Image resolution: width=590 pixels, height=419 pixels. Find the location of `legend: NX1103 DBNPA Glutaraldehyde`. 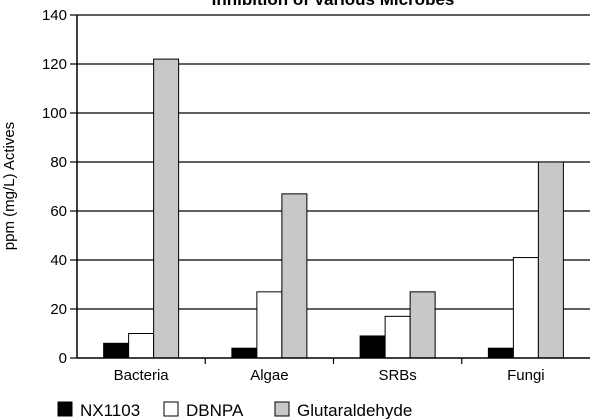

legend: NX1103 DBNPA Glutaraldehyde is located at coordinates (234, 410).